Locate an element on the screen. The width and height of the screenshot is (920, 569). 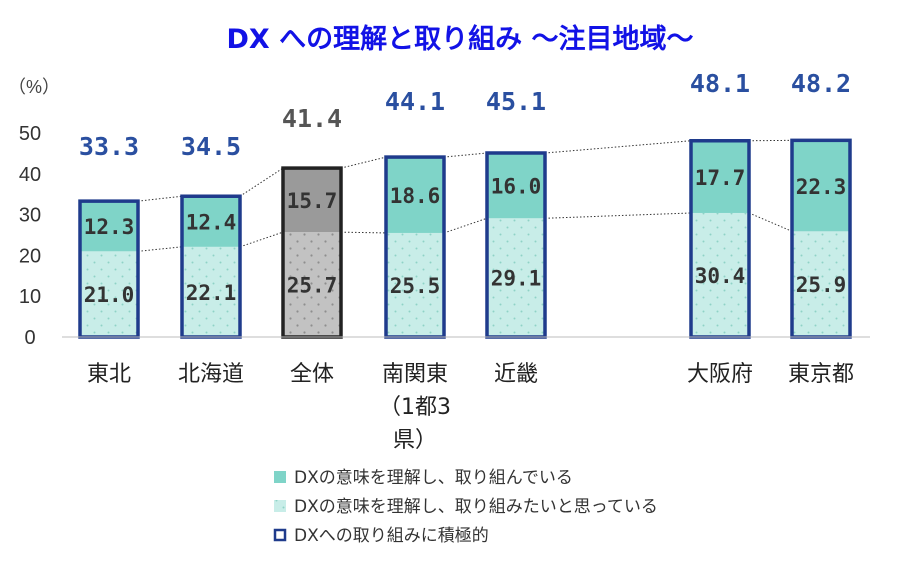
data-label-want: 30.4 is located at coordinates (720, 276).